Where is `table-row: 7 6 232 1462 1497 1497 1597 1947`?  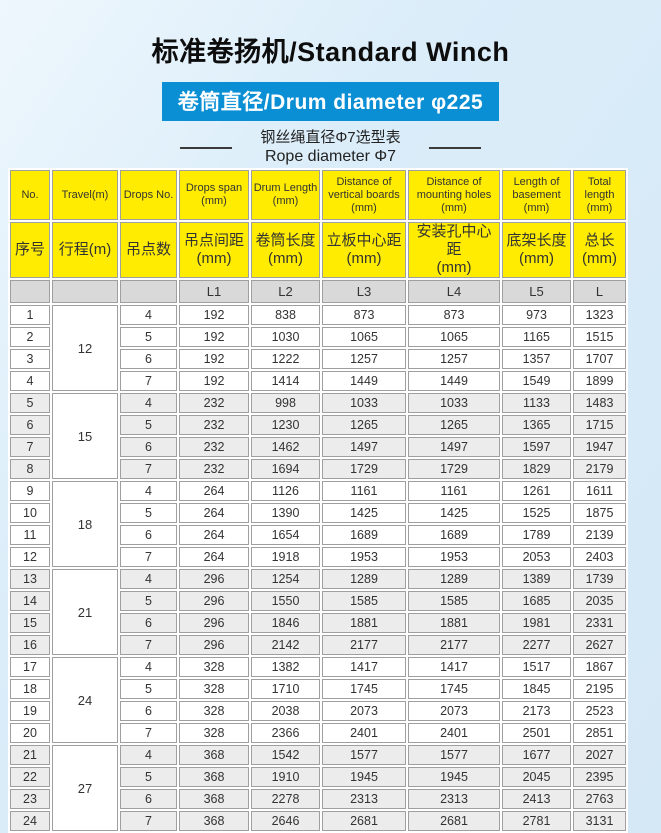
table-row: 7 6 232 1462 1497 1497 1597 1947 is located at coordinates (318, 447).